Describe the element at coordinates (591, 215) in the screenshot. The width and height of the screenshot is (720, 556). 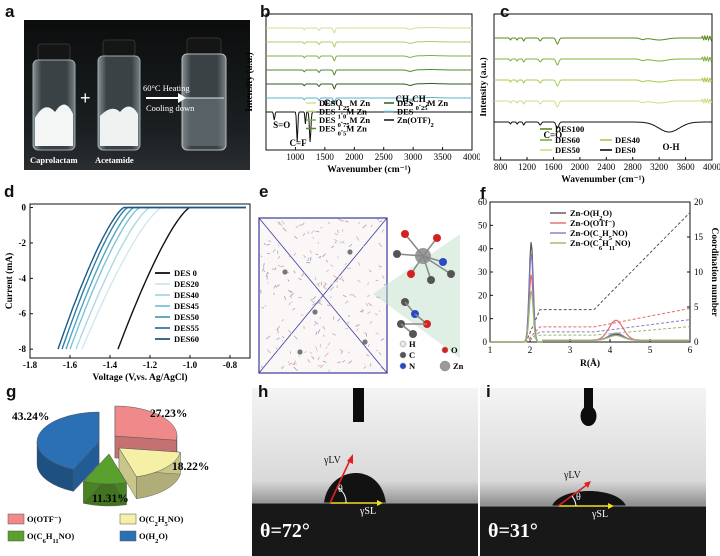
I see `legend-entry: Zn-O(H2O)` at that location.